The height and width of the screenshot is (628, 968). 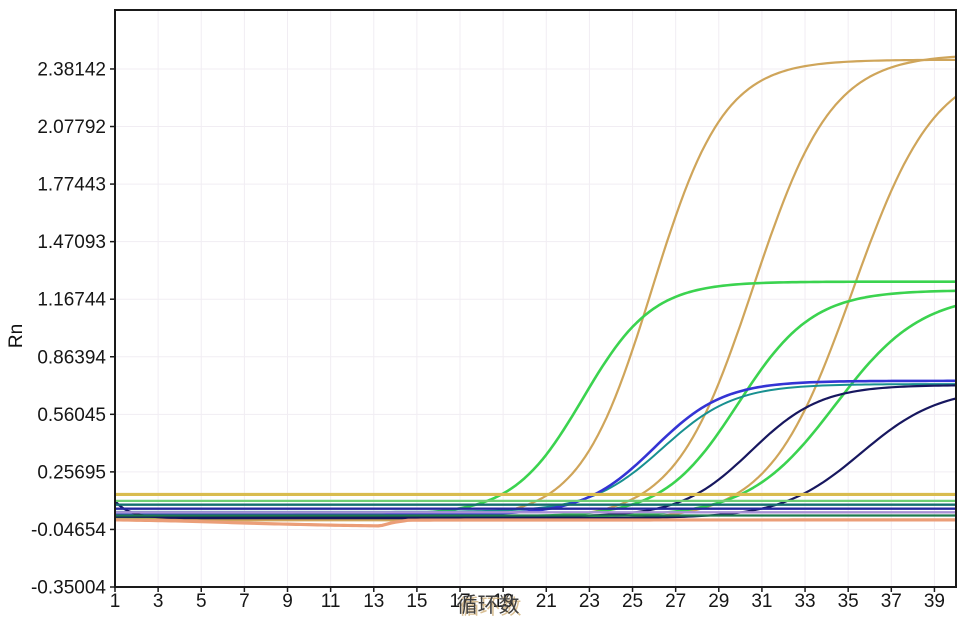 What do you see at coordinates (718, 601) in the screenshot?
I see `x-tick-label: 29` at bounding box center [718, 601].